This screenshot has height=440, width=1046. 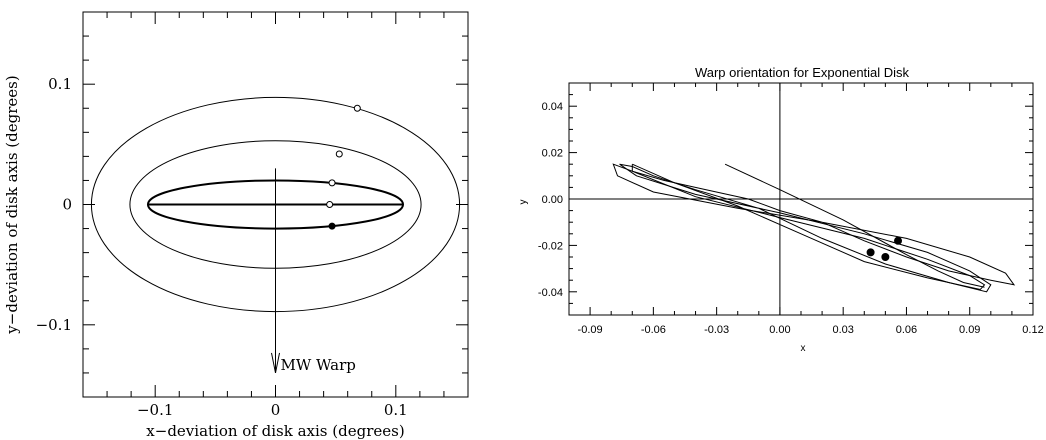 What do you see at coordinates (550, 293) in the screenshot?
I see `right-y-tick-label: -0.04` at bounding box center [550, 293].